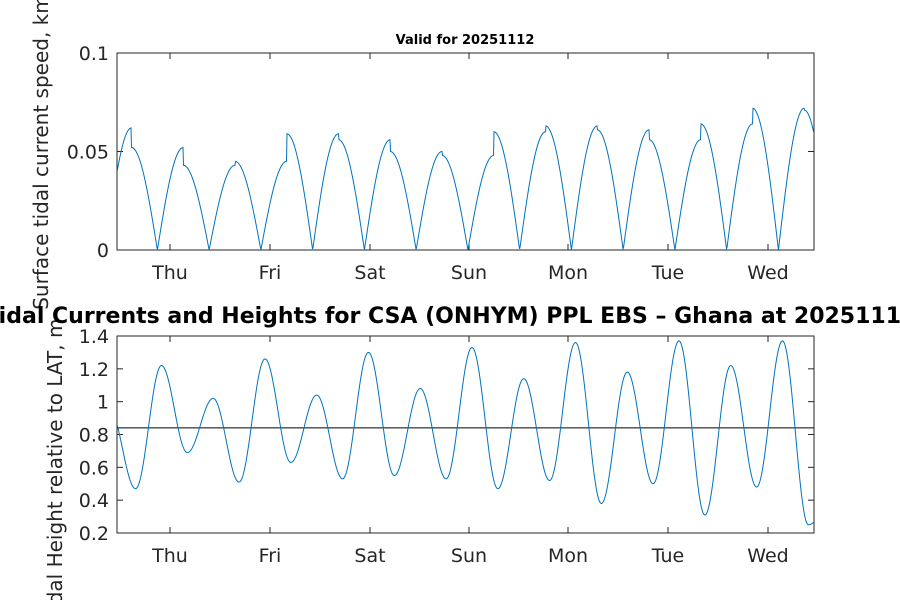  Describe the element at coordinates (55, 459) in the screenshot. I see `height-y-label: Tidal Height relative to LAT, m` at that location.